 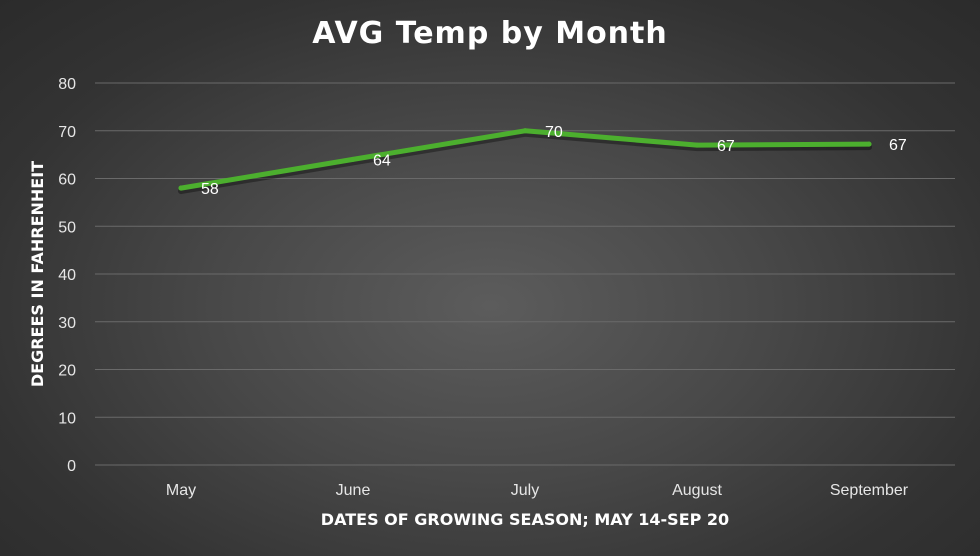 I want to click on x-axis-tick-labels: May June July August September, so click(x=537, y=490).